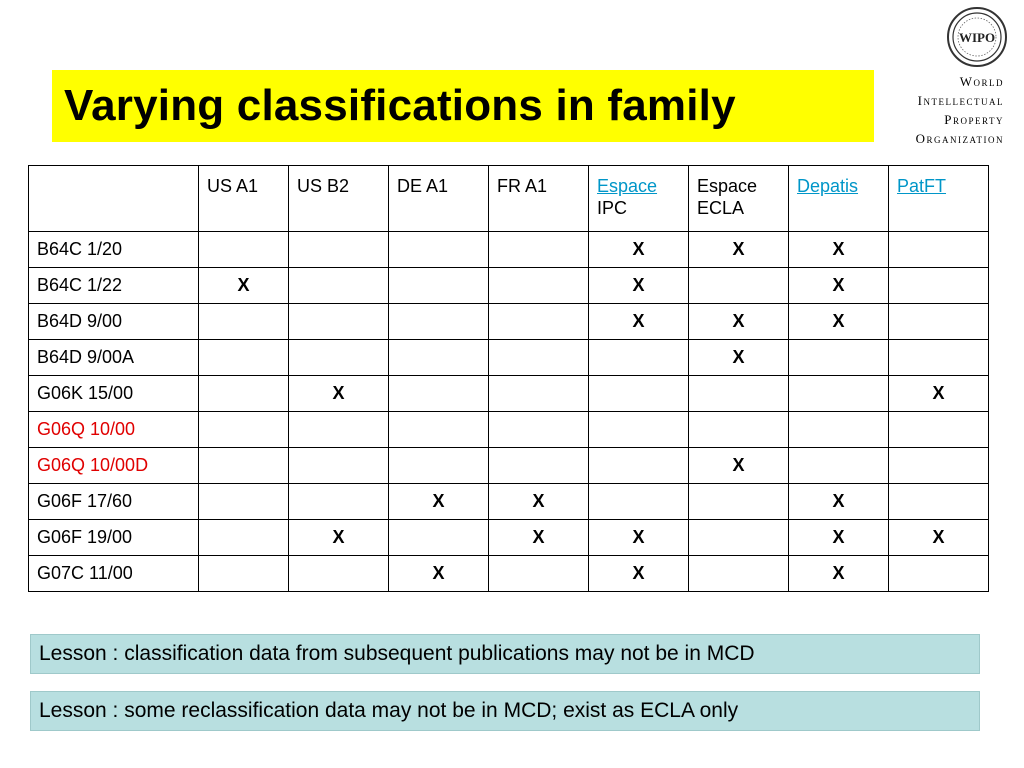  What do you see at coordinates (721, 208) in the screenshot?
I see `column-header-sublabel: ECLA` at bounding box center [721, 208].